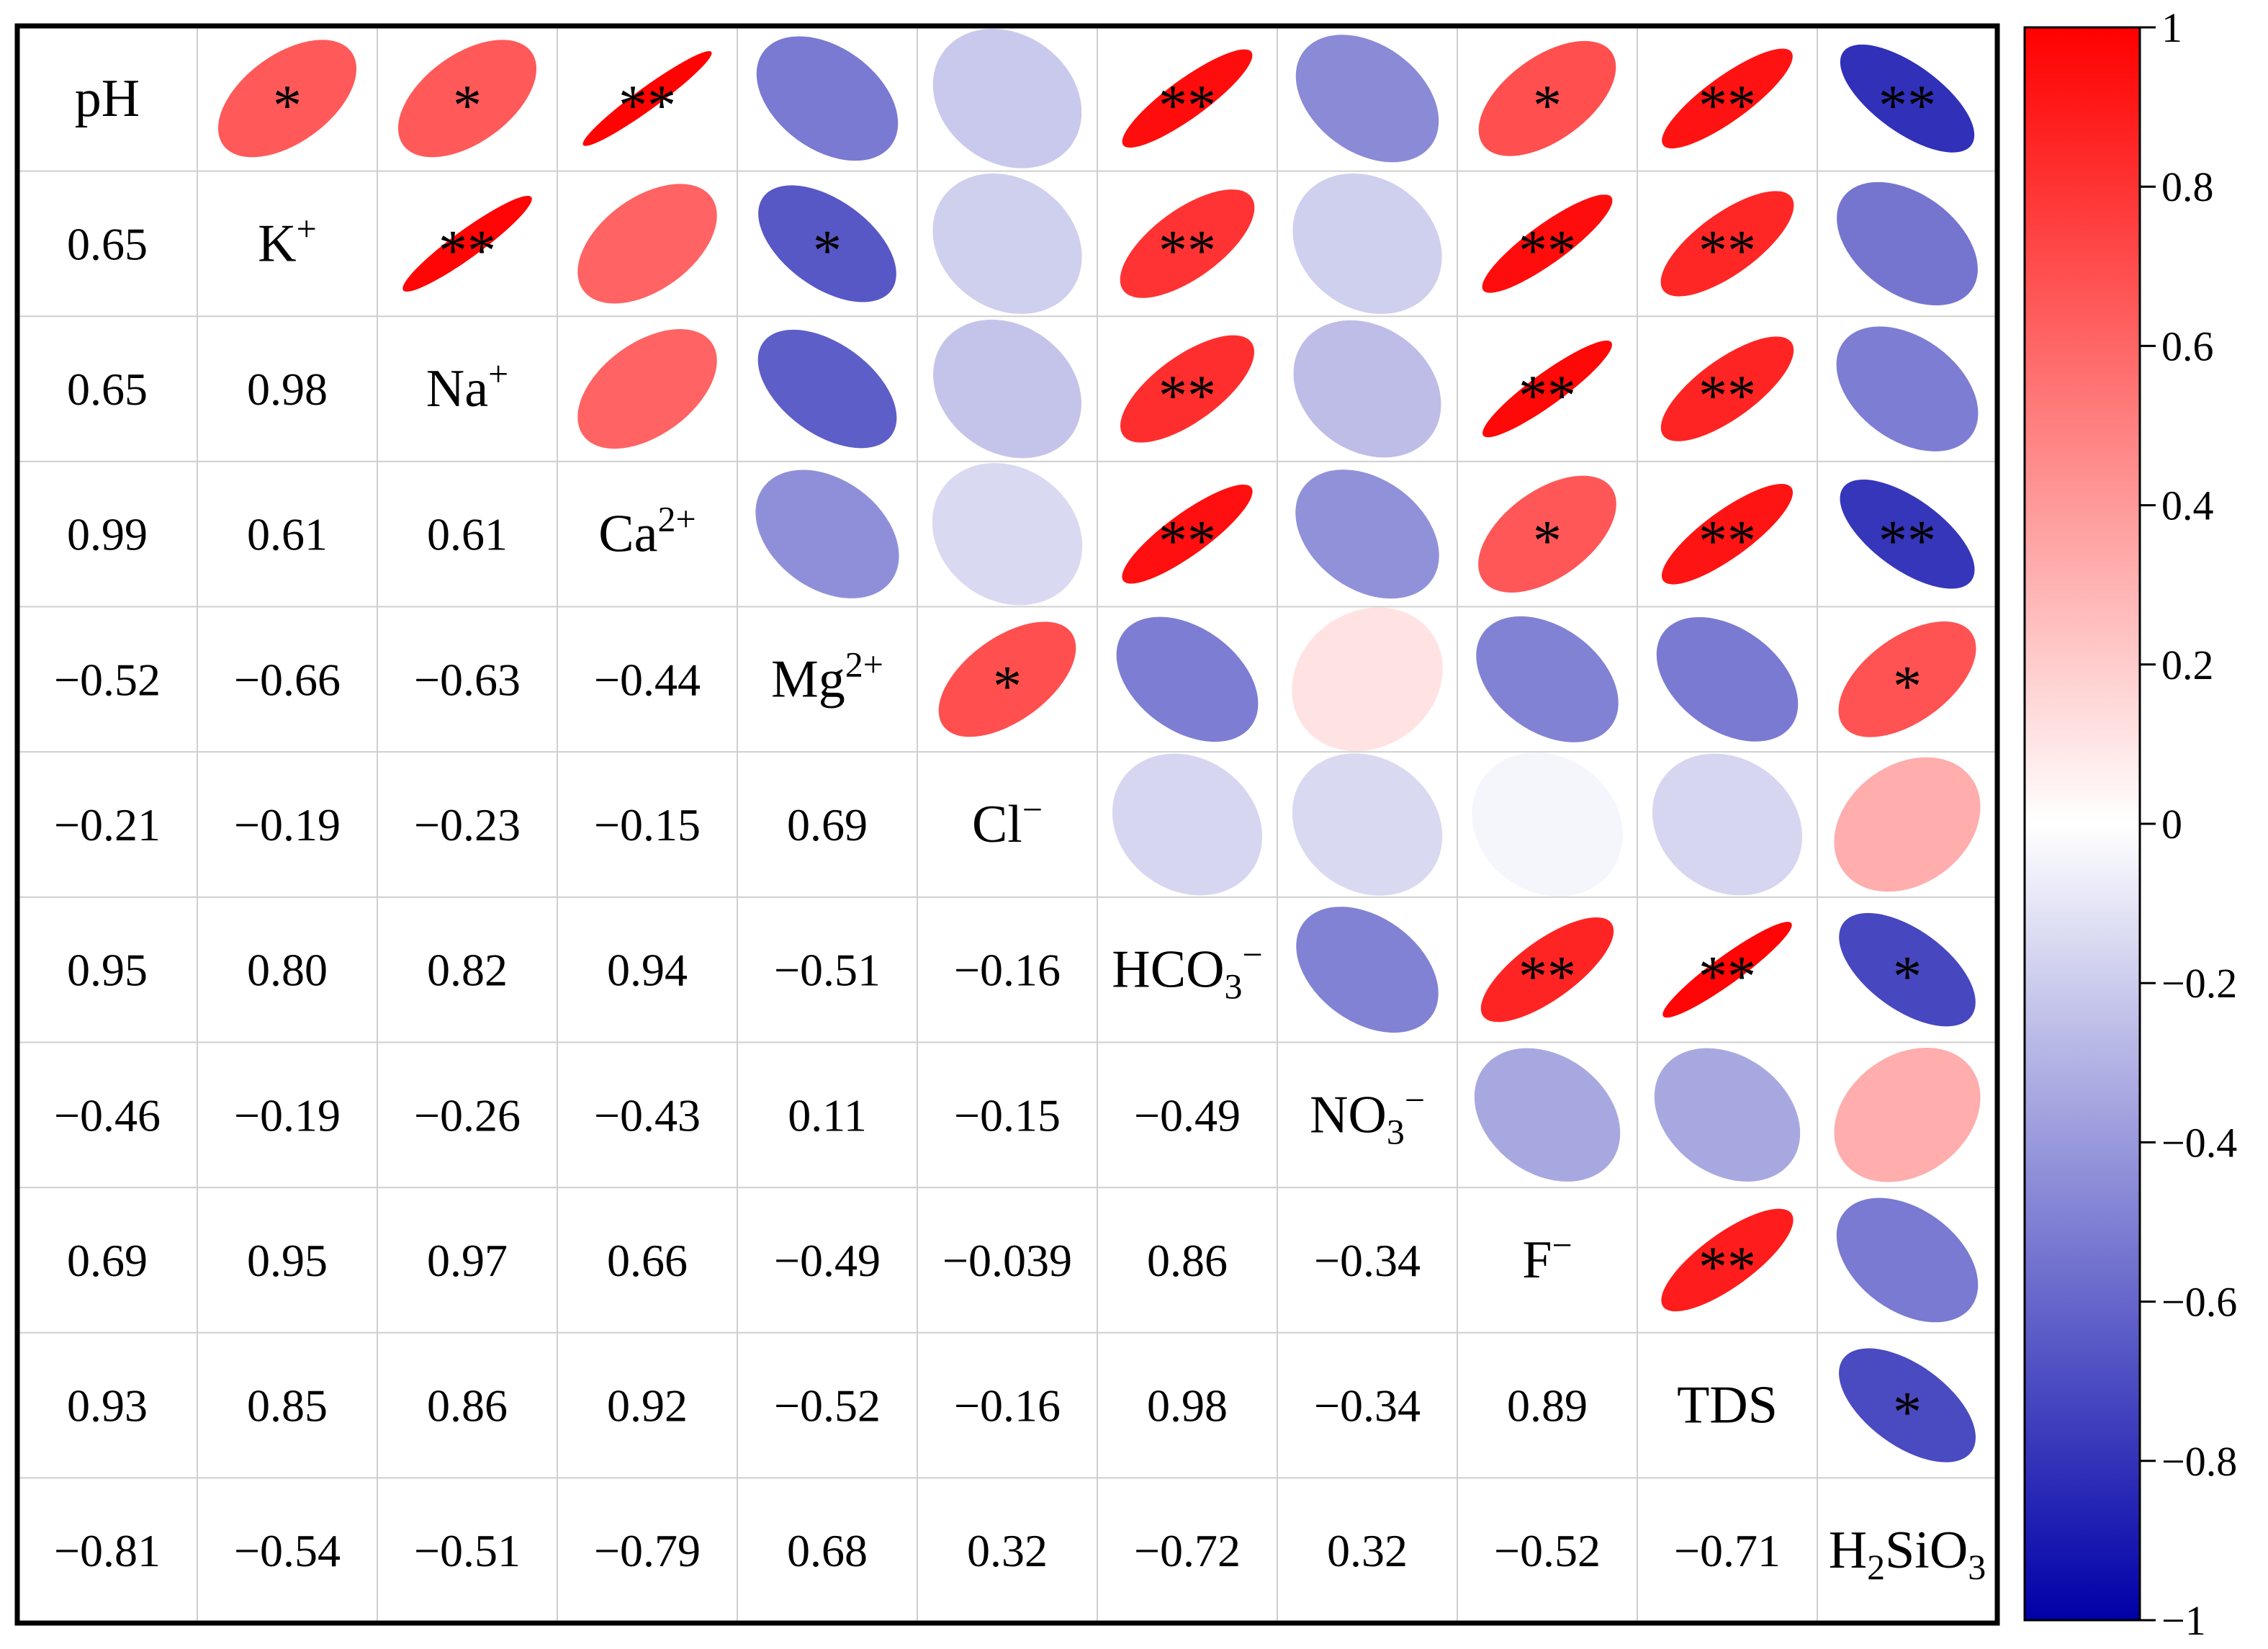  What do you see at coordinates (827, 1260) in the screenshot?
I see `correlation-value: −0.49` at bounding box center [827, 1260].